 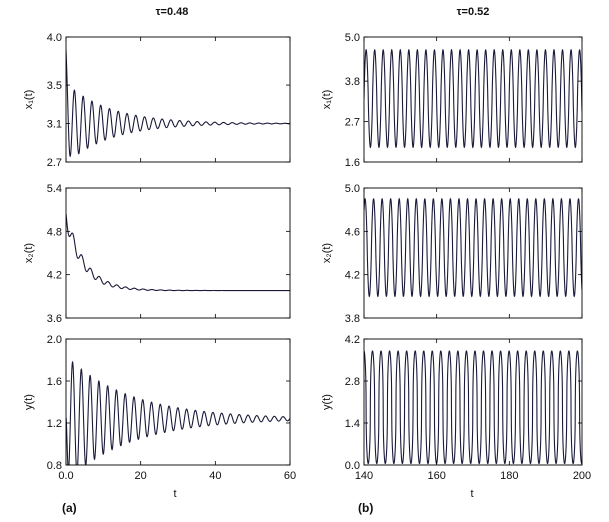 What do you see at coordinates (54, 86) in the screenshot?
I see `panel-0-0-ytick-label: 3.5` at bounding box center [54, 86].